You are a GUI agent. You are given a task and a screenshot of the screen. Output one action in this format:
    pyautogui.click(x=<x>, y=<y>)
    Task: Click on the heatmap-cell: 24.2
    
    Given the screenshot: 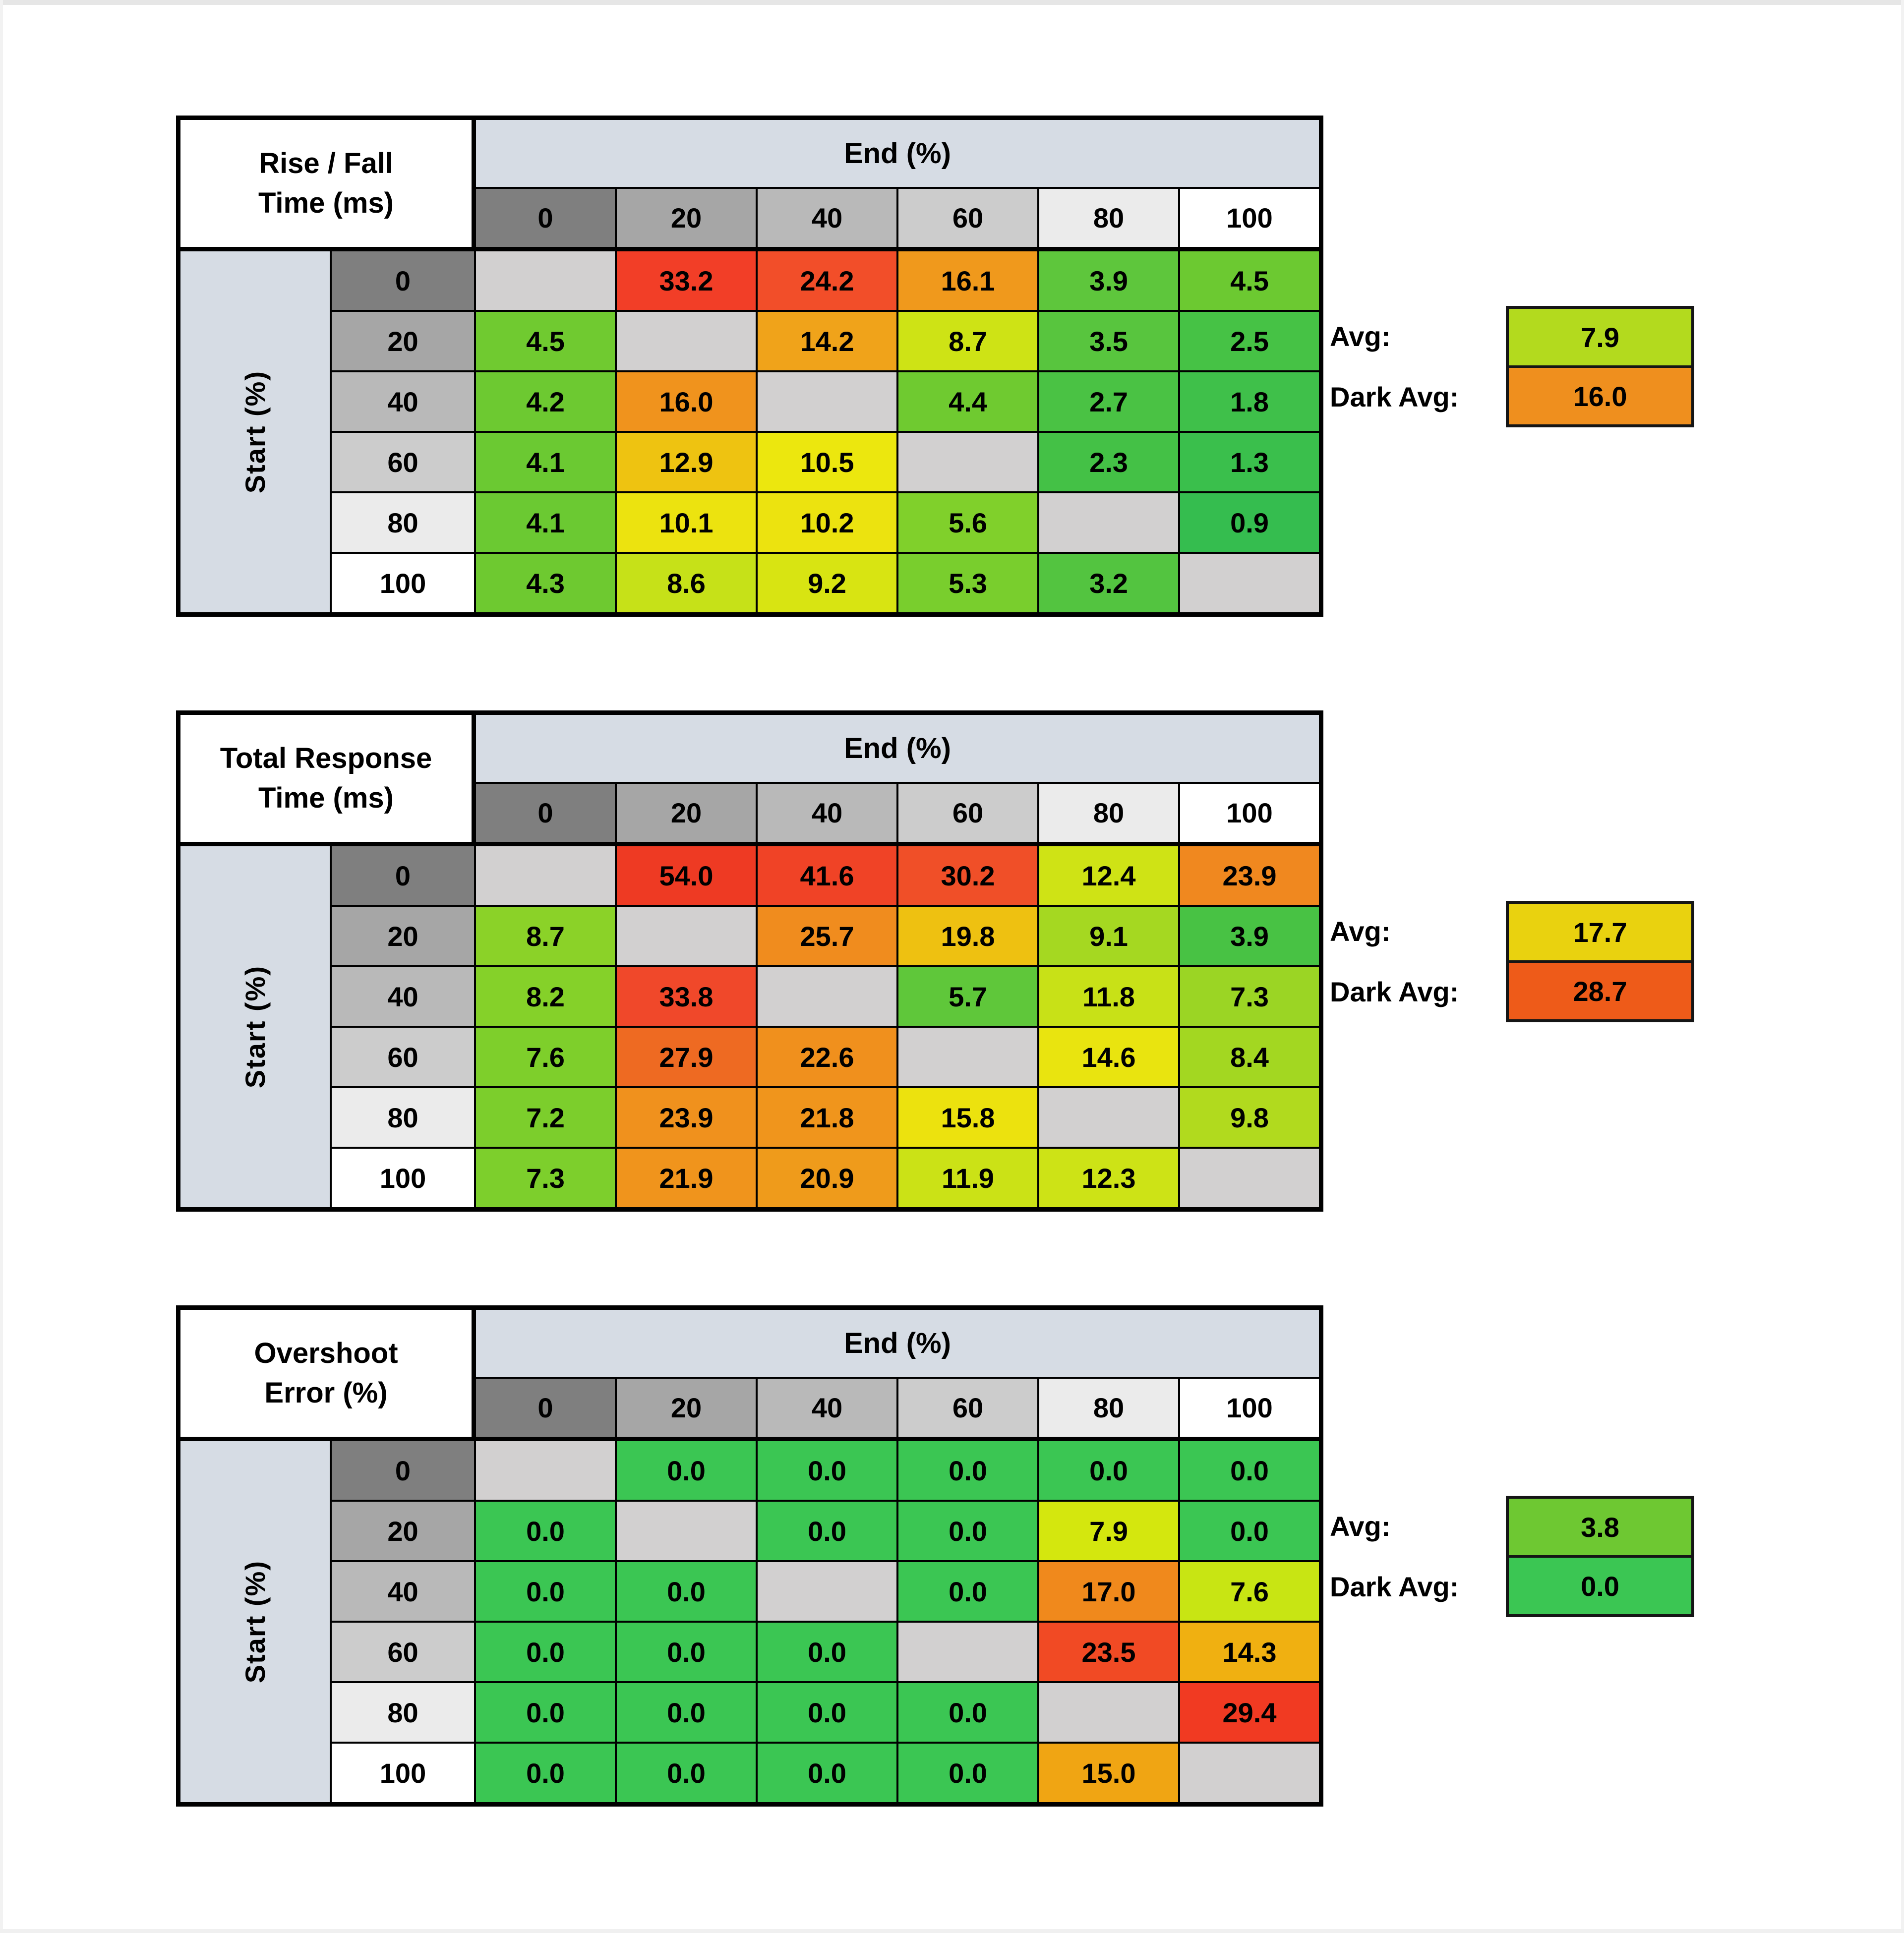 What is the action you would take?
    pyautogui.click(x=827, y=280)
    